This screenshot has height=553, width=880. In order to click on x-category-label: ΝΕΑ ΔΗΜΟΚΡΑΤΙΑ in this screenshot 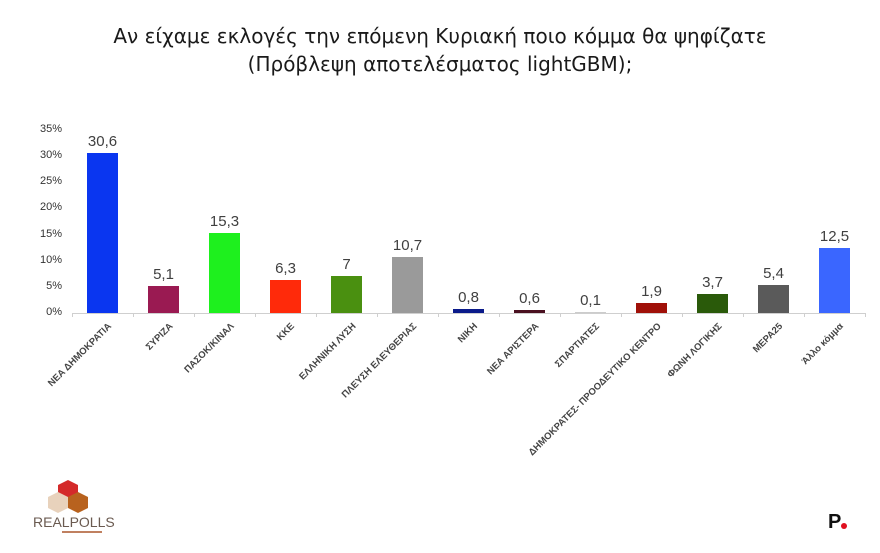, I will do `click(80, 355)`.